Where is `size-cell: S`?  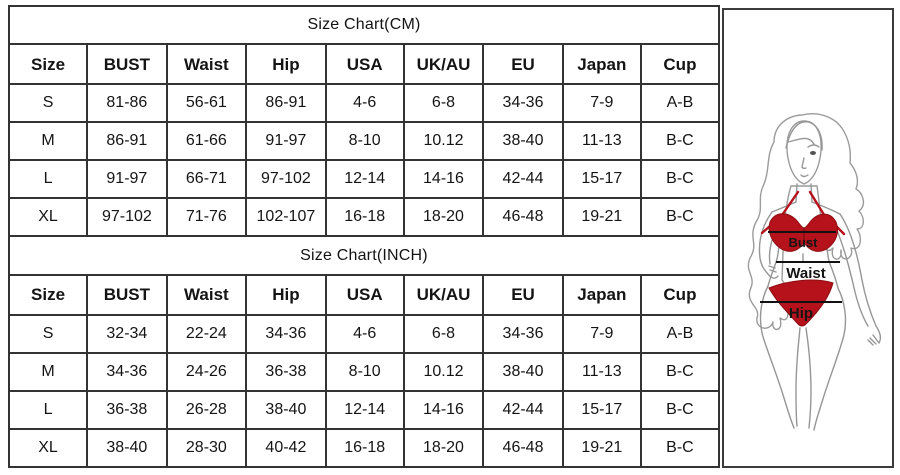 size-cell: S is located at coordinates (48, 333).